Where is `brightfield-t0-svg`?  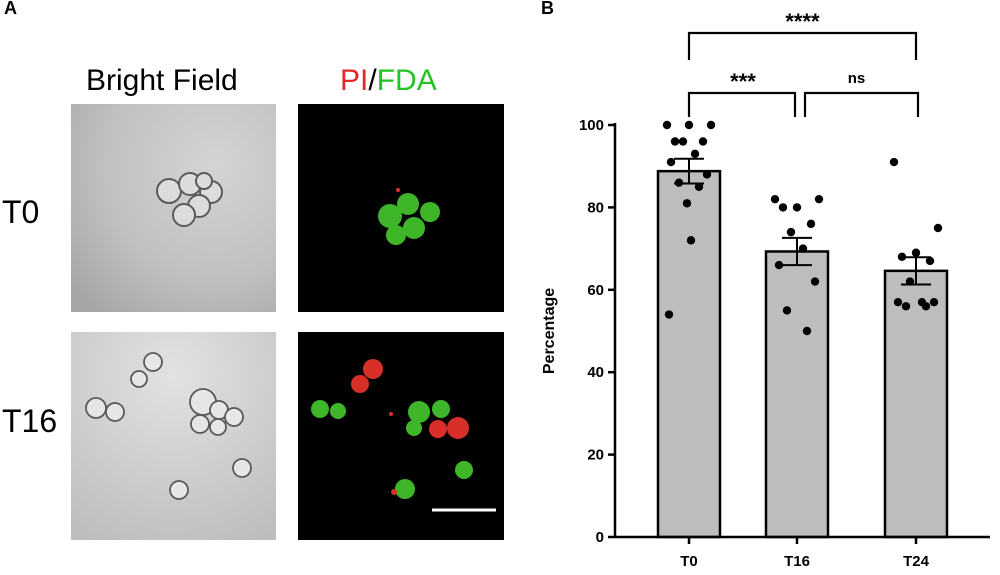
brightfield-t0-svg is located at coordinates (173, 208).